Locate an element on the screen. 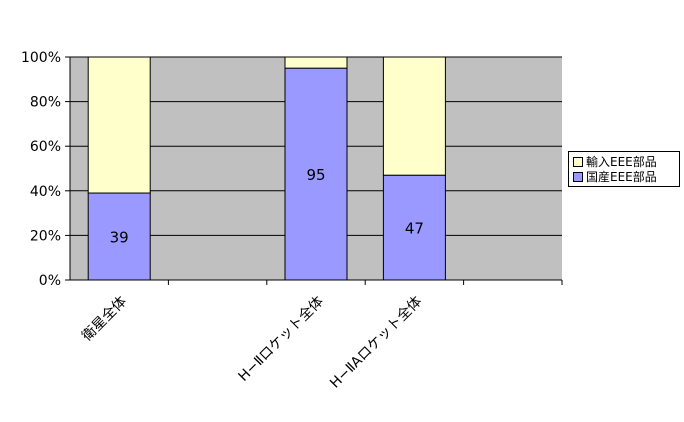  y-tick-label: 100% is located at coordinates (41, 58).